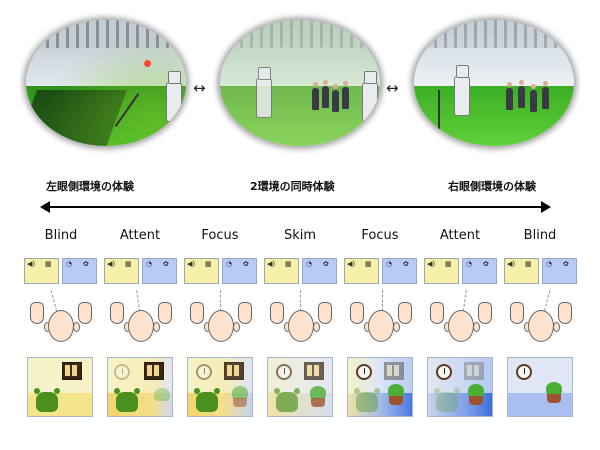  I want to click on arrow-left-head-icon, so click(45, 207).